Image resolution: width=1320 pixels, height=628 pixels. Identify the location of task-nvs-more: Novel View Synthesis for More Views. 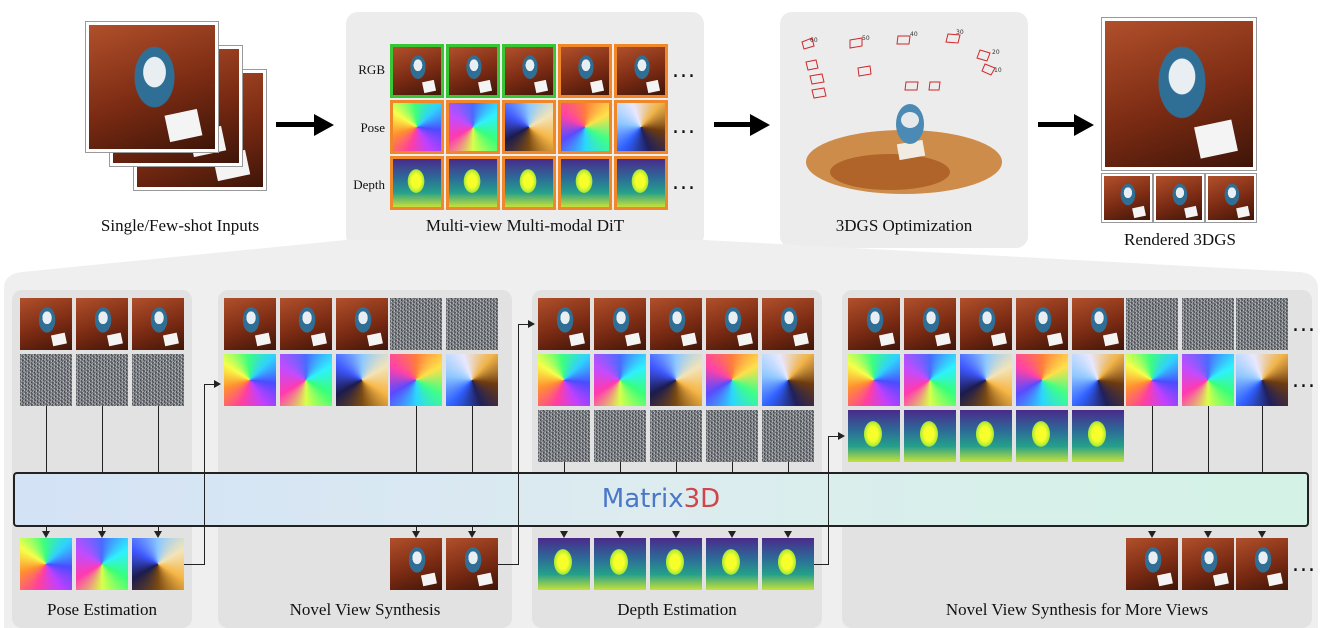
(1077, 609).